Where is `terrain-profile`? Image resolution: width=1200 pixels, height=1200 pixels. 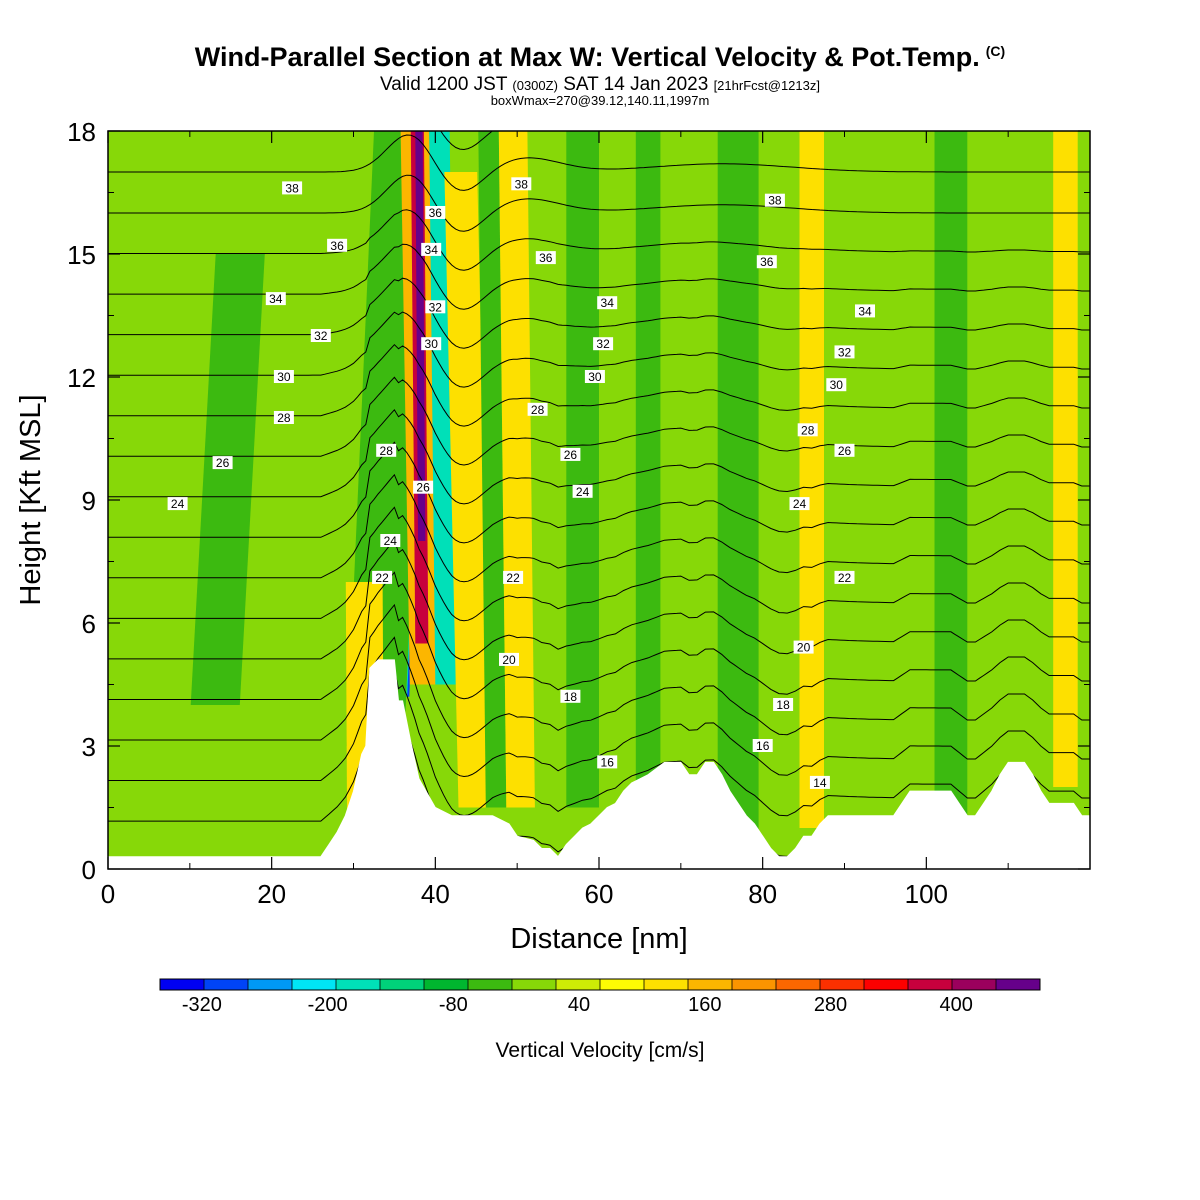 terrain-profile is located at coordinates (599, 764).